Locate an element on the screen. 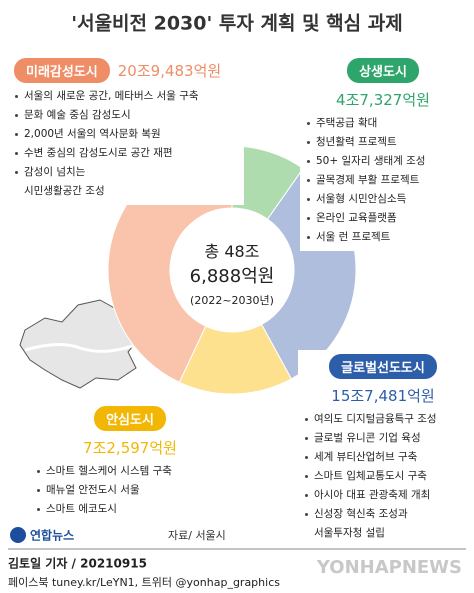 This screenshot has height=593, width=474. task-item: 여의도 디지털금융특구 조성 is located at coordinates (383, 419).